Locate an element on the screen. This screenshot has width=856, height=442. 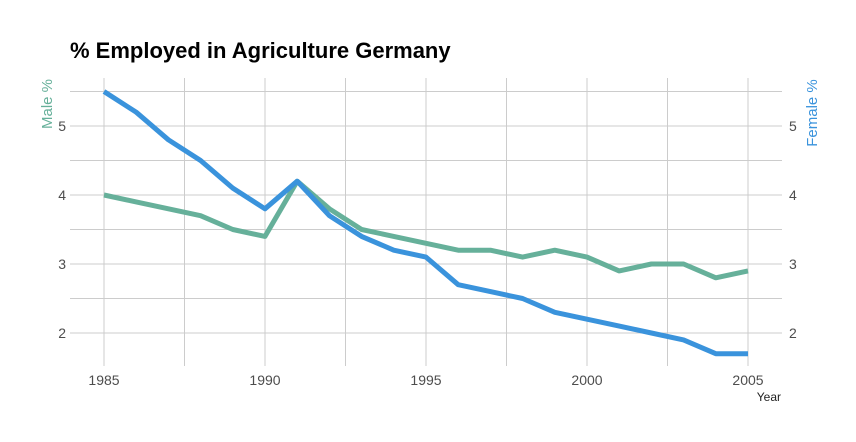
y-tick-label-right: 5 is located at coordinates (793, 126).